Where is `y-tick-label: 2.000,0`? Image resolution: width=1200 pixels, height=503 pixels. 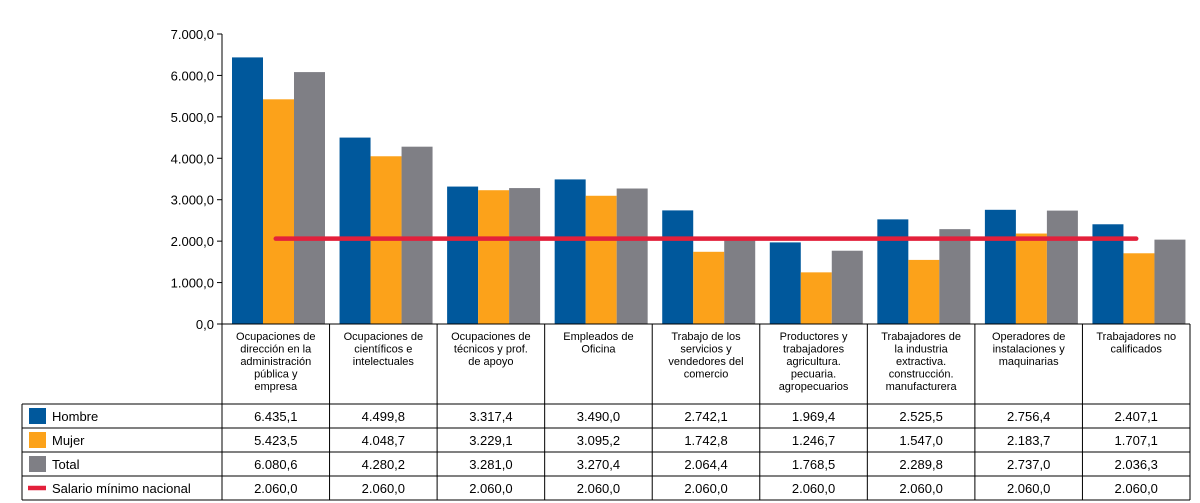
y-tick-label: 2.000,0 is located at coordinates (192, 241).